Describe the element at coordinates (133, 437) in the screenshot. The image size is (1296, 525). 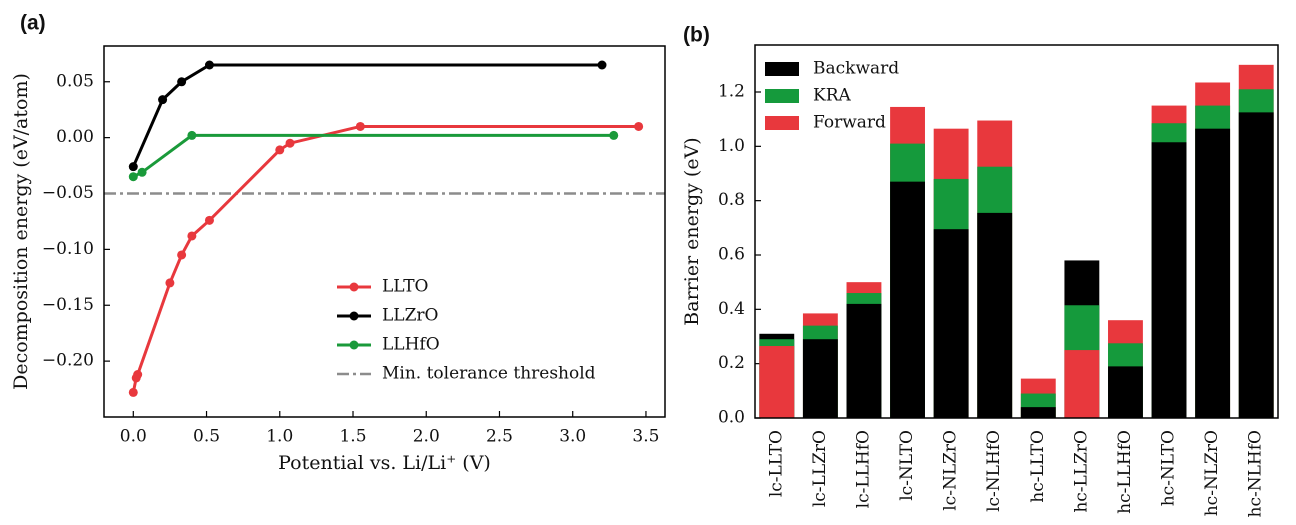
I see `x-tick-label: 0.0` at that location.